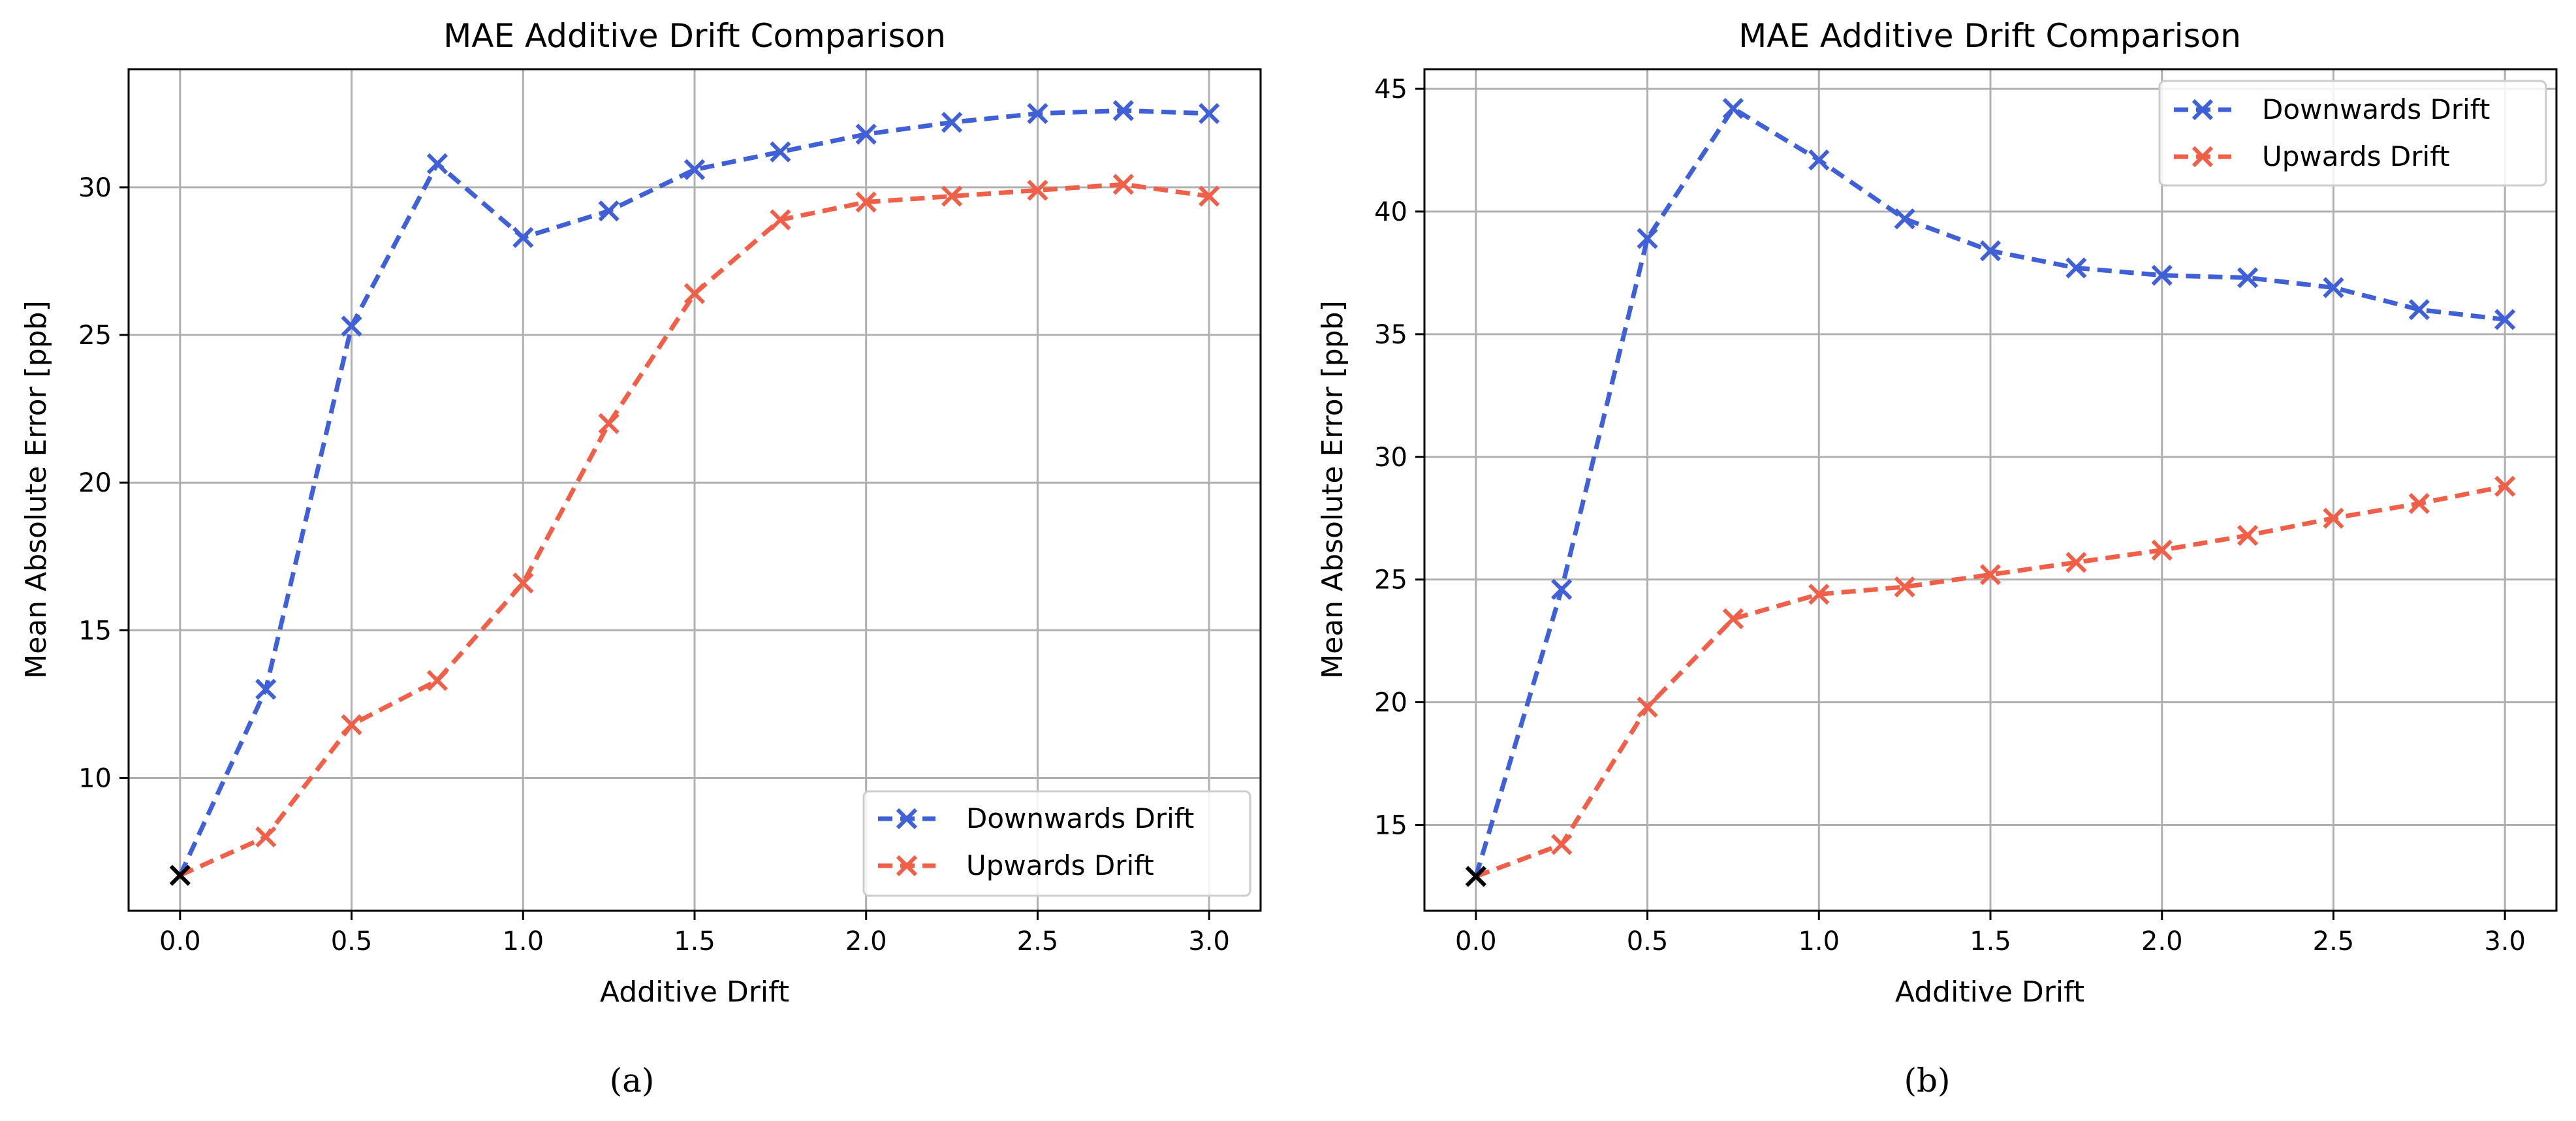 The image size is (2576, 1121). I want to click on legend-entry-downwards: Downwards Drift, so click(1036, 818).